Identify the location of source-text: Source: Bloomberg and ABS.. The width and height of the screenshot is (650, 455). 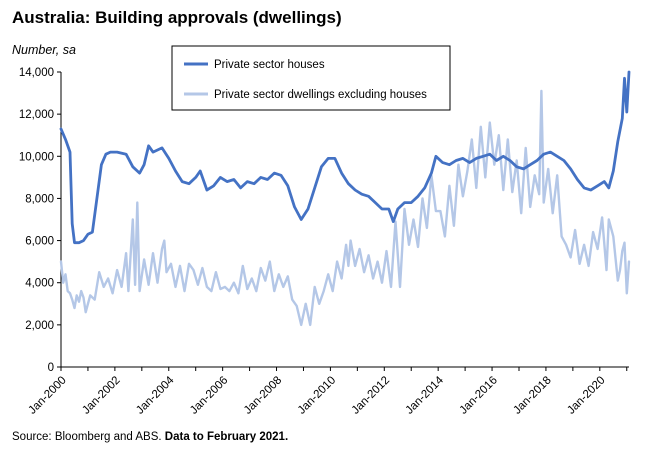
(87, 437).